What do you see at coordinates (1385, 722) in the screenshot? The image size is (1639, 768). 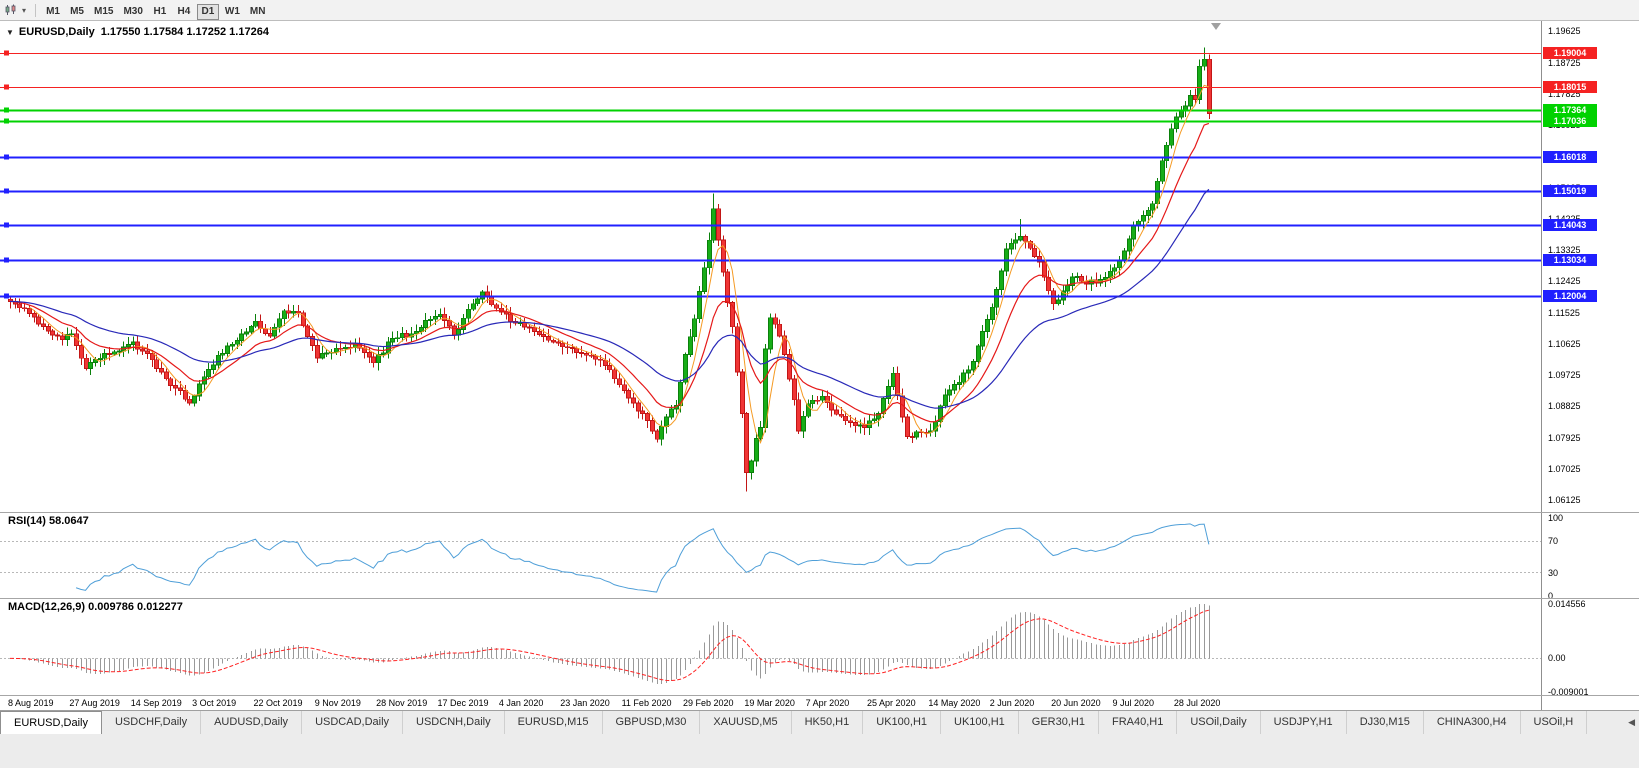 I see `chart-tab-dj30-m15: DJ30,M15` at bounding box center [1385, 722].